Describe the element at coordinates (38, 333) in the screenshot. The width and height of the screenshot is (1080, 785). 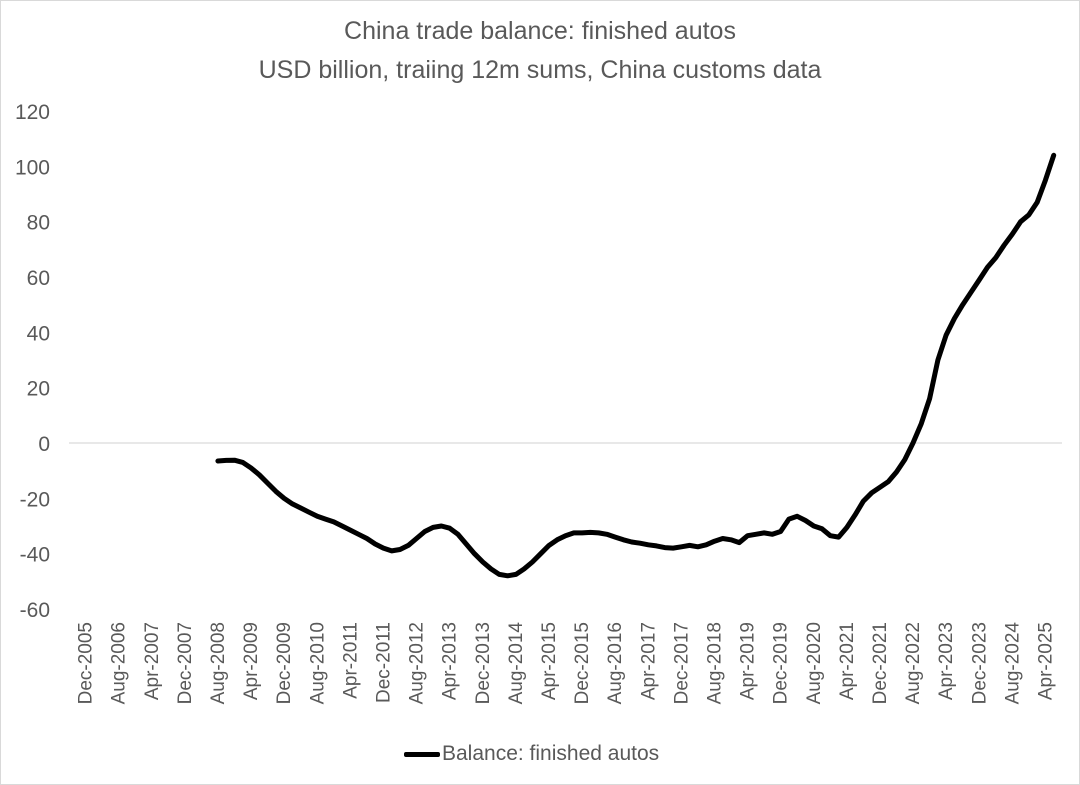
I see `y-tick-label: 40` at that location.